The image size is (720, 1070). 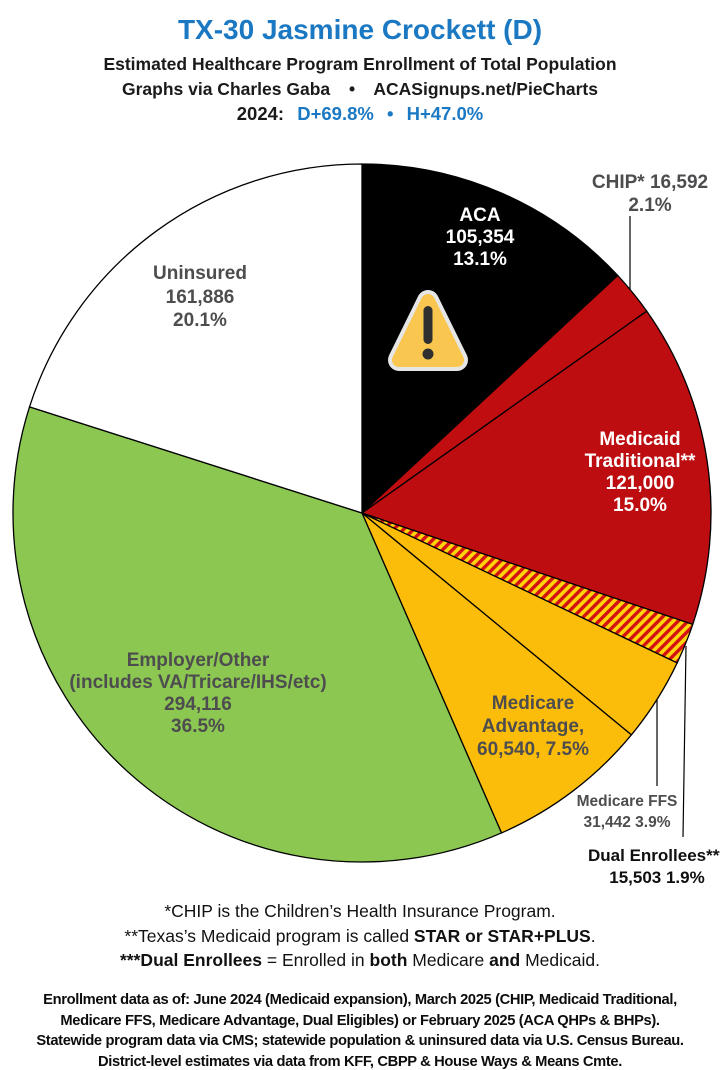 What do you see at coordinates (198, 726) in the screenshot?
I see `slice-percent: 36.5%` at bounding box center [198, 726].